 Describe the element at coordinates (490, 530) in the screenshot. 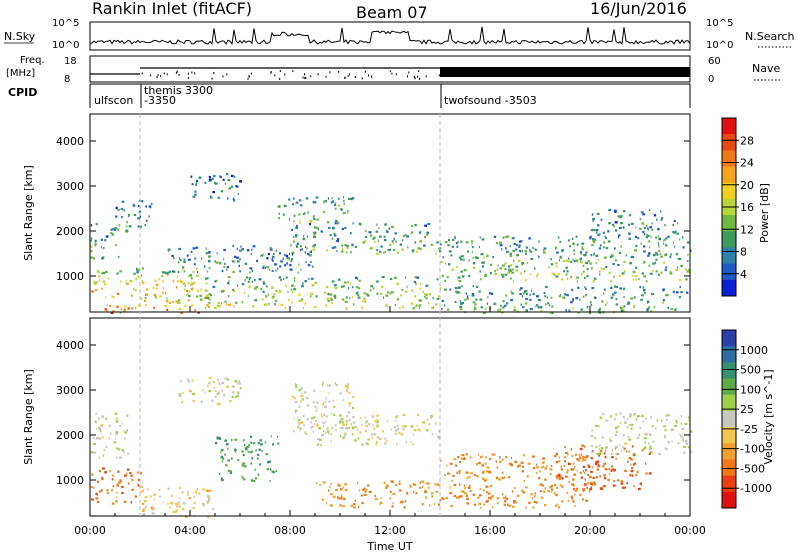

I see `x-tick-label: 16:00` at that location.